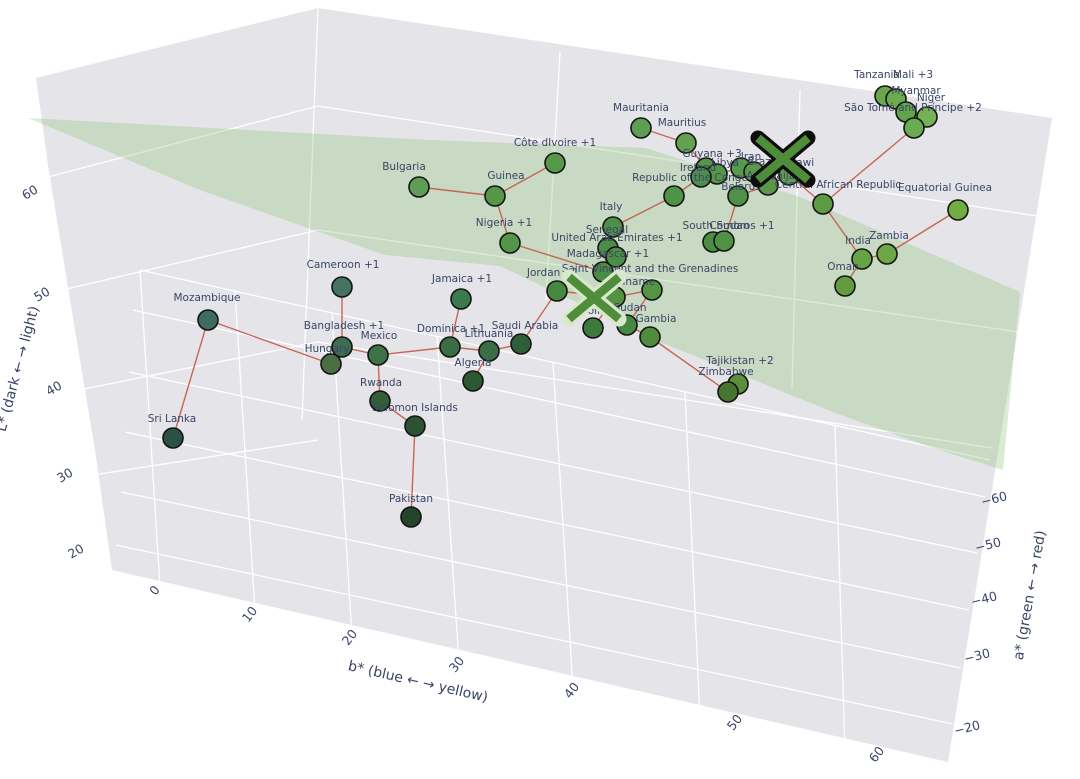 Image resolution: width=1080 pixels, height=779 pixels. What do you see at coordinates (379, 336) in the screenshot?
I see `label-mexico: Mexico` at bounding box center [379, 336].